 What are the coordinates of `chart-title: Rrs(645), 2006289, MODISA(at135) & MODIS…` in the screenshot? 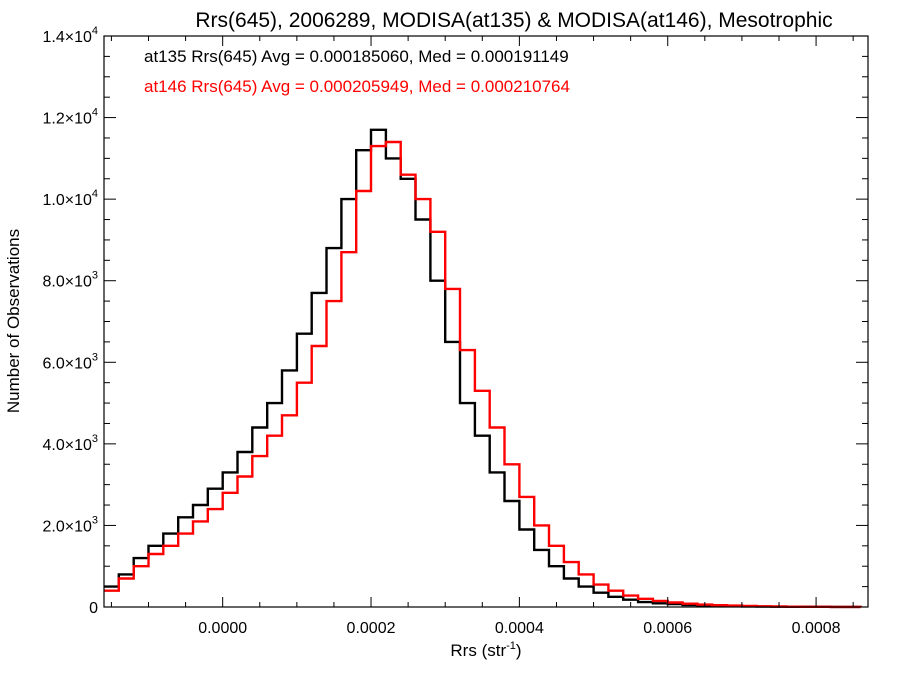 It's located at (513, 20).